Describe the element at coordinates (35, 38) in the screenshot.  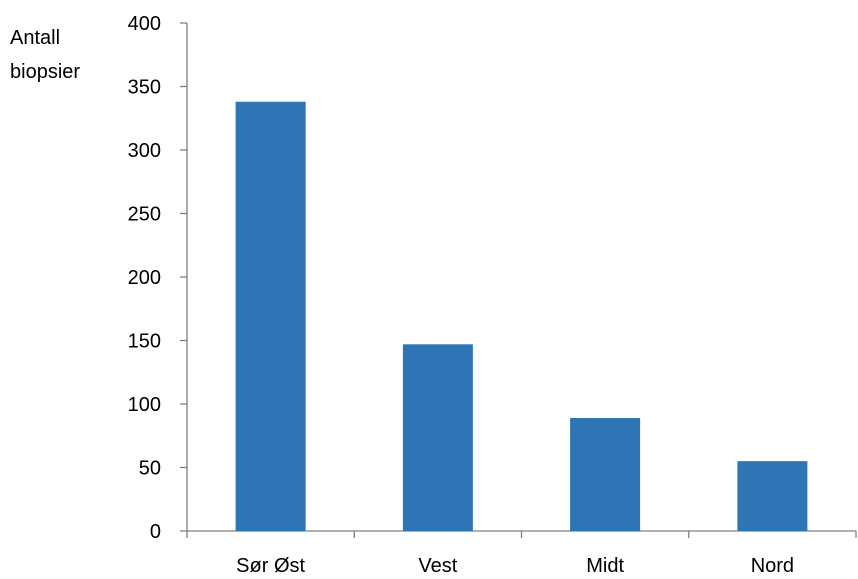
I see `y-axis-title-line-1: Antall` at that location.